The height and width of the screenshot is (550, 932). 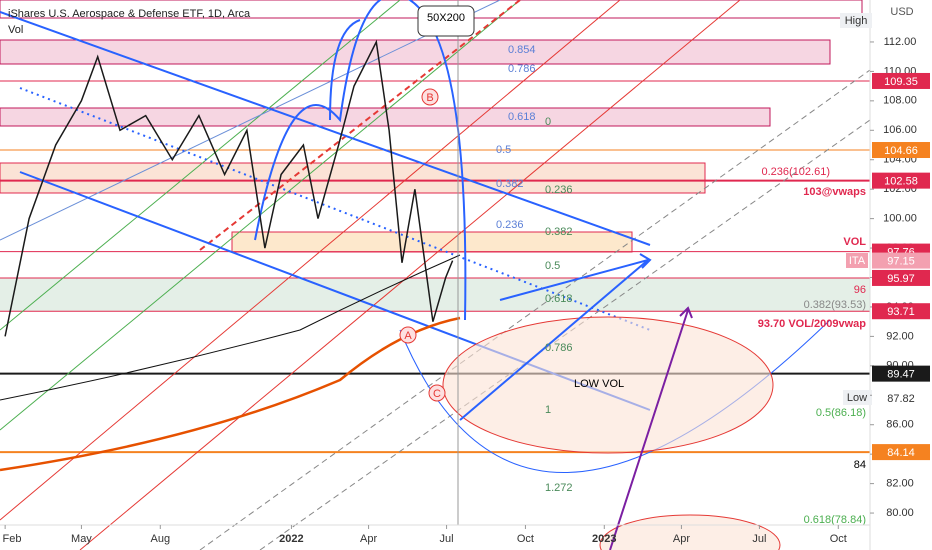 What do you see at coordinates (900, 101) in the screenshot?
I see `y-tick-label: 108.00` at bounding box center [900, 101].